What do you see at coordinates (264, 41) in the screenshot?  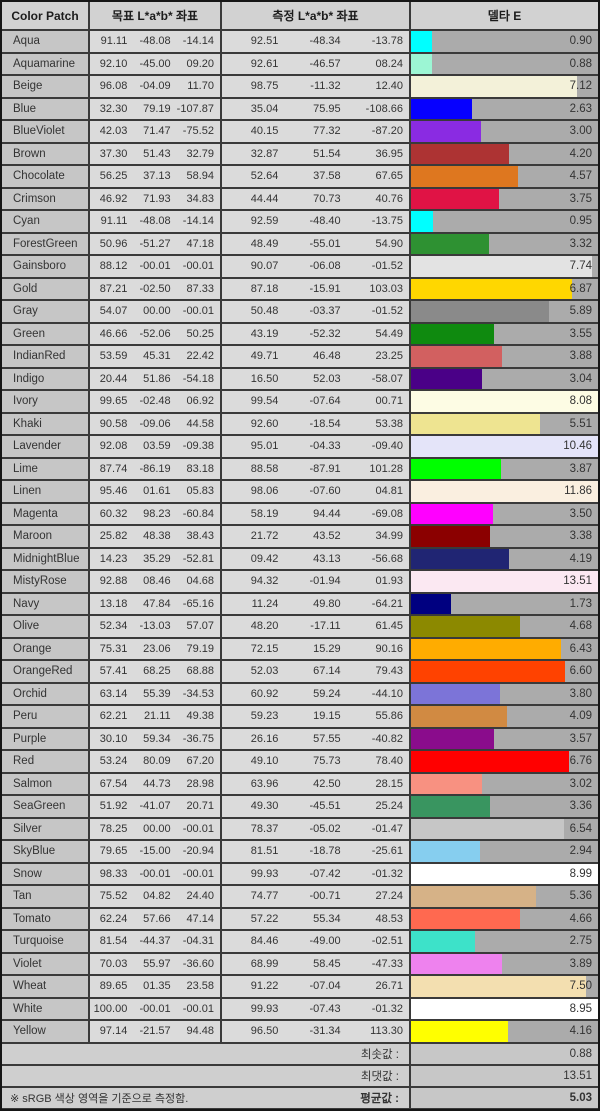 I see `measured-l: 92.51` at bounding box center [264, 41].